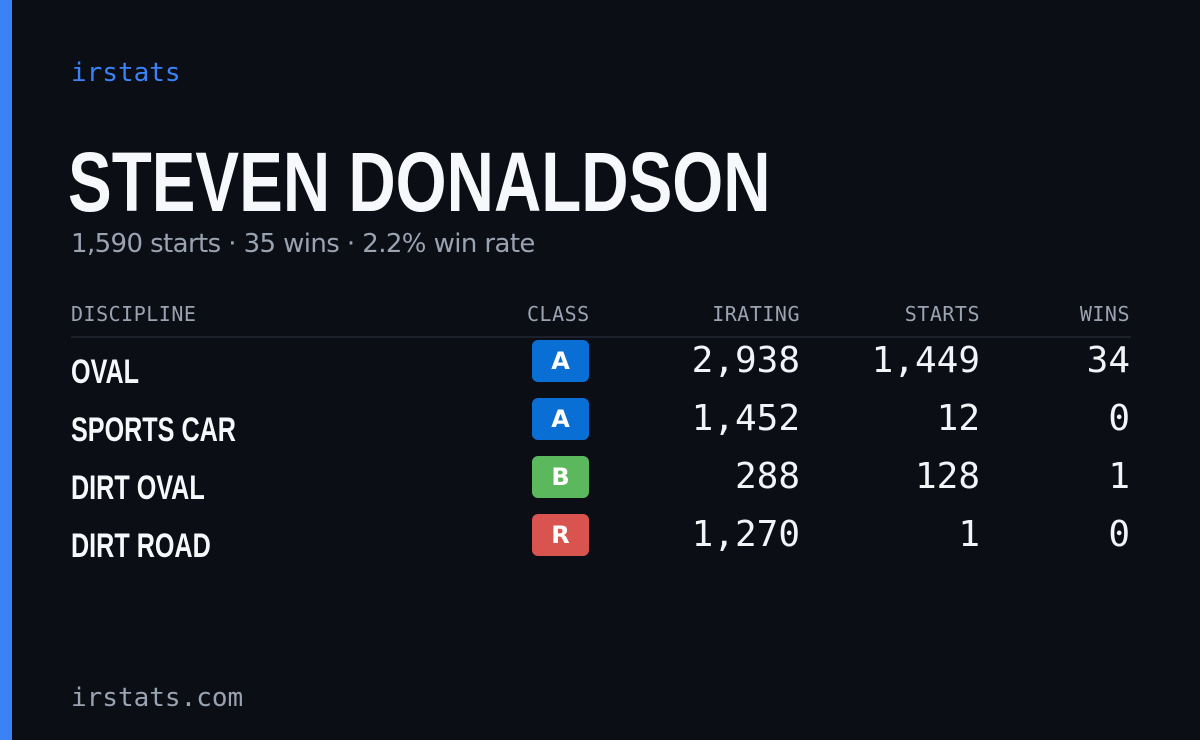 This screenshot has width=1200, height=740. I want to click on table-row: OVAL A 2,938 1,449 34, so click(601, 367).